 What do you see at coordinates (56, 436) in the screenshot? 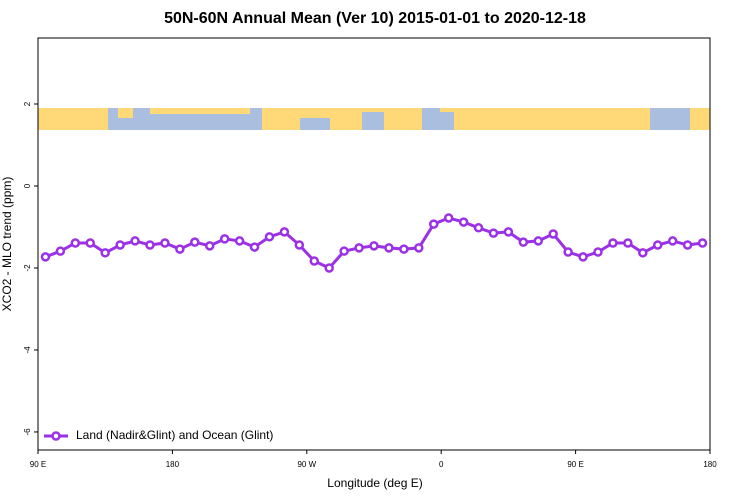
I see `legend-marker` at bounding box center [56, 436].